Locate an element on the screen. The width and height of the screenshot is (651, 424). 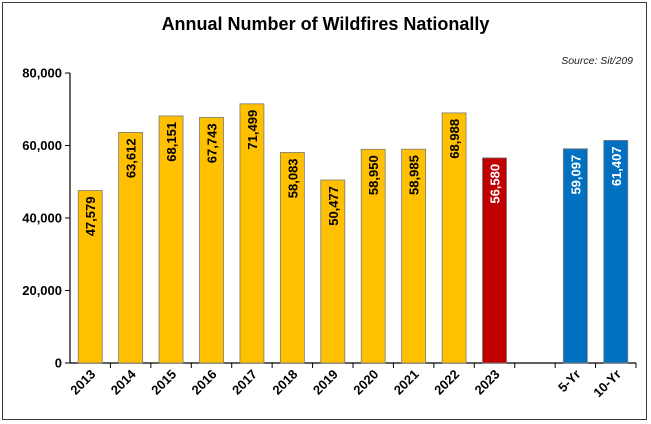
x-tick-label-10-Yr: 10-Yr is located at coordinates (607, 384).